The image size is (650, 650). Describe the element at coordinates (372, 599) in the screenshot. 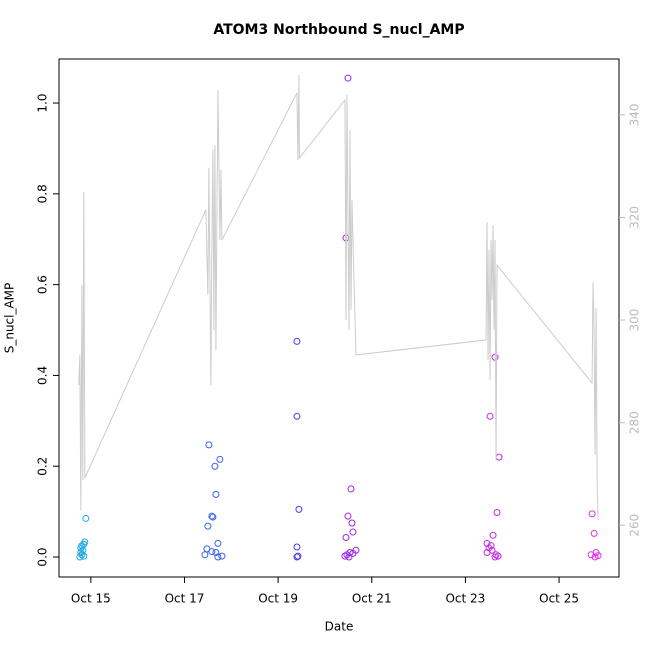

I see `x-tick-label: Oct 21` at that location.